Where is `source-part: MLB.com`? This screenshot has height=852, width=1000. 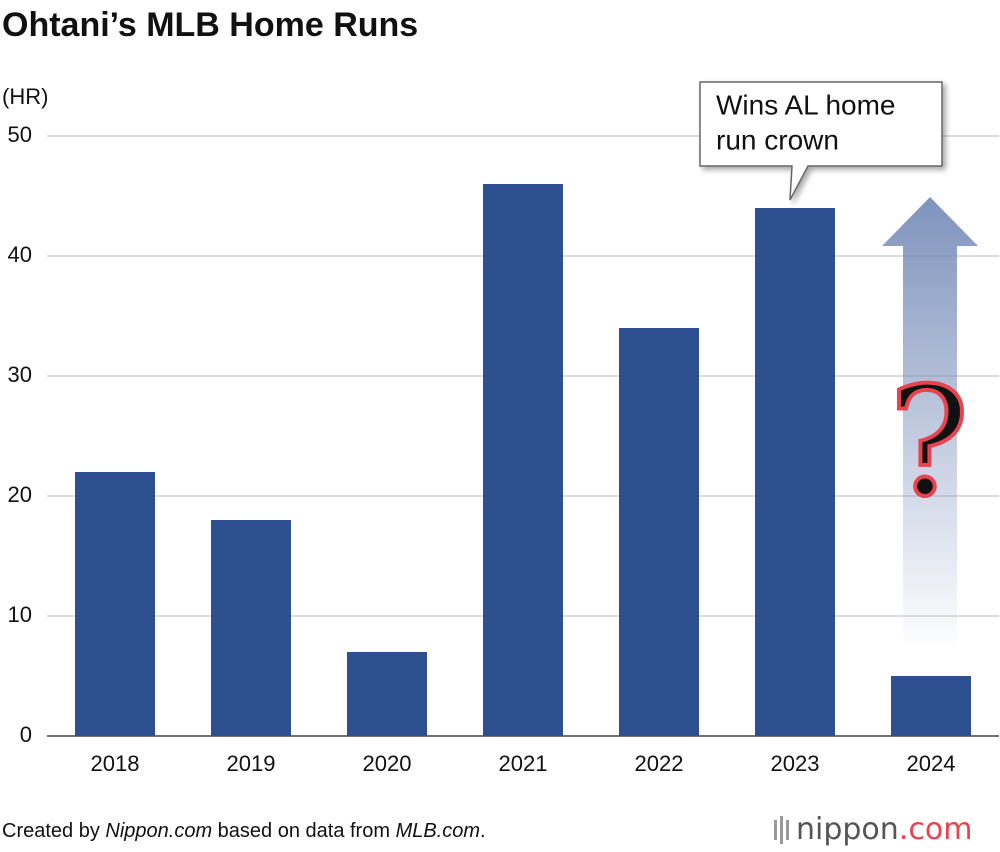
source-part: MLB.com is located at coordinates (438, 831).